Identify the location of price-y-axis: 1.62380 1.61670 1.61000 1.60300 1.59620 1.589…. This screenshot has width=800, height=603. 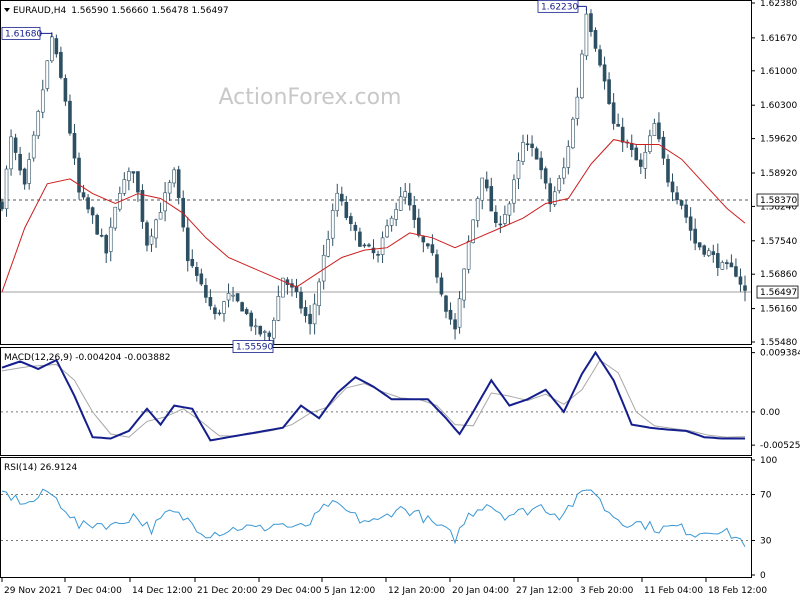
(774, 174).